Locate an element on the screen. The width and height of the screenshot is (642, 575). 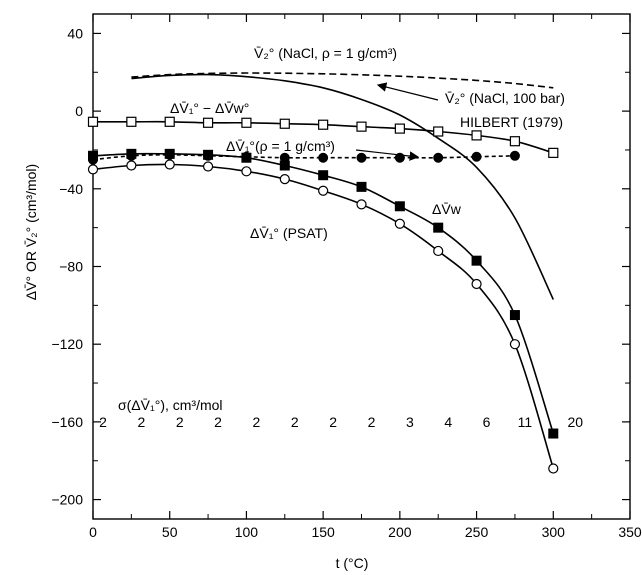
y-tick-label--200: −200 is located at coordinates (67, 500).